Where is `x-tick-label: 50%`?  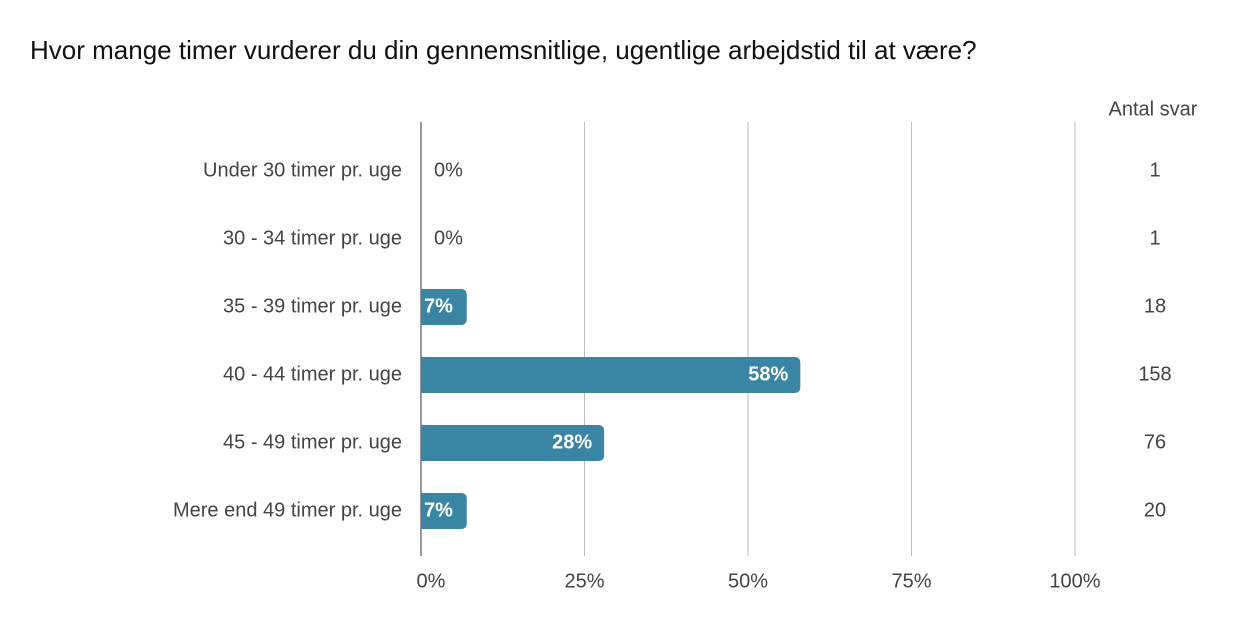 x-tick-label: 50% is located at coordinates (748, 581).